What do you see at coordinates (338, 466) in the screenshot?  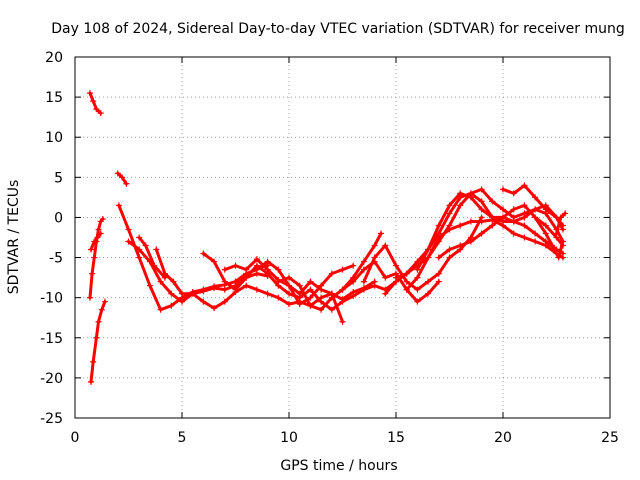 I see `x-axis-label: GPS time / hours` at bounding box center [338, 466].